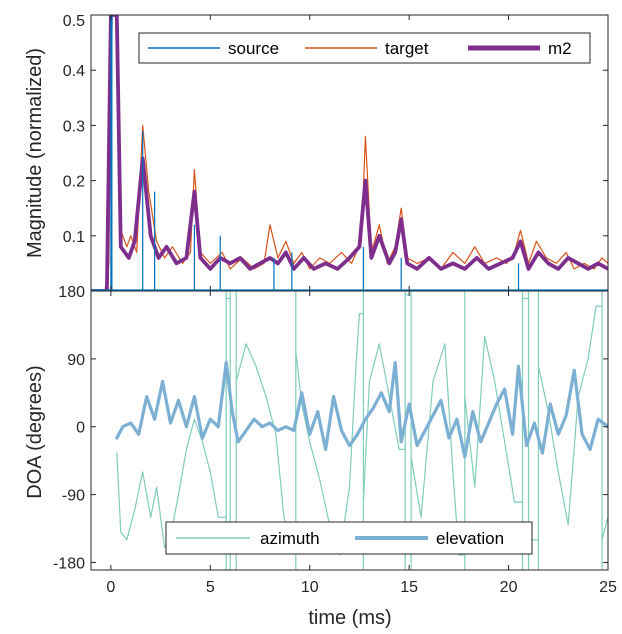 The height and width of the screenshot is (634, 622). Describe the element at coordinates (210, 587) in the screenshot. I see `time-x-tick-label: 5` at that location.